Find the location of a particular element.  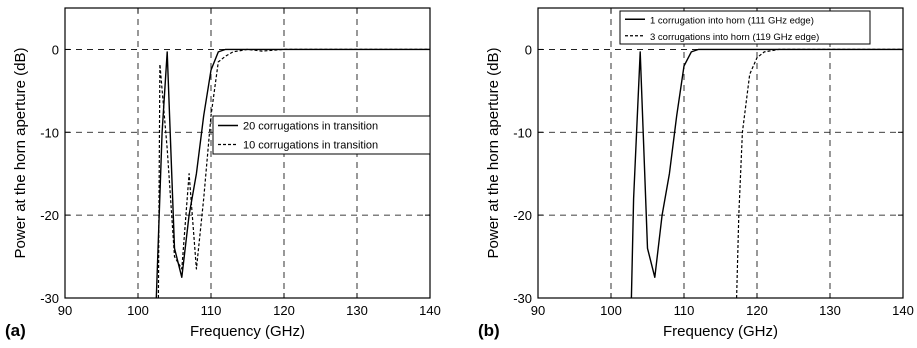

panel-label: (b) is located at coordinates (489, 330).